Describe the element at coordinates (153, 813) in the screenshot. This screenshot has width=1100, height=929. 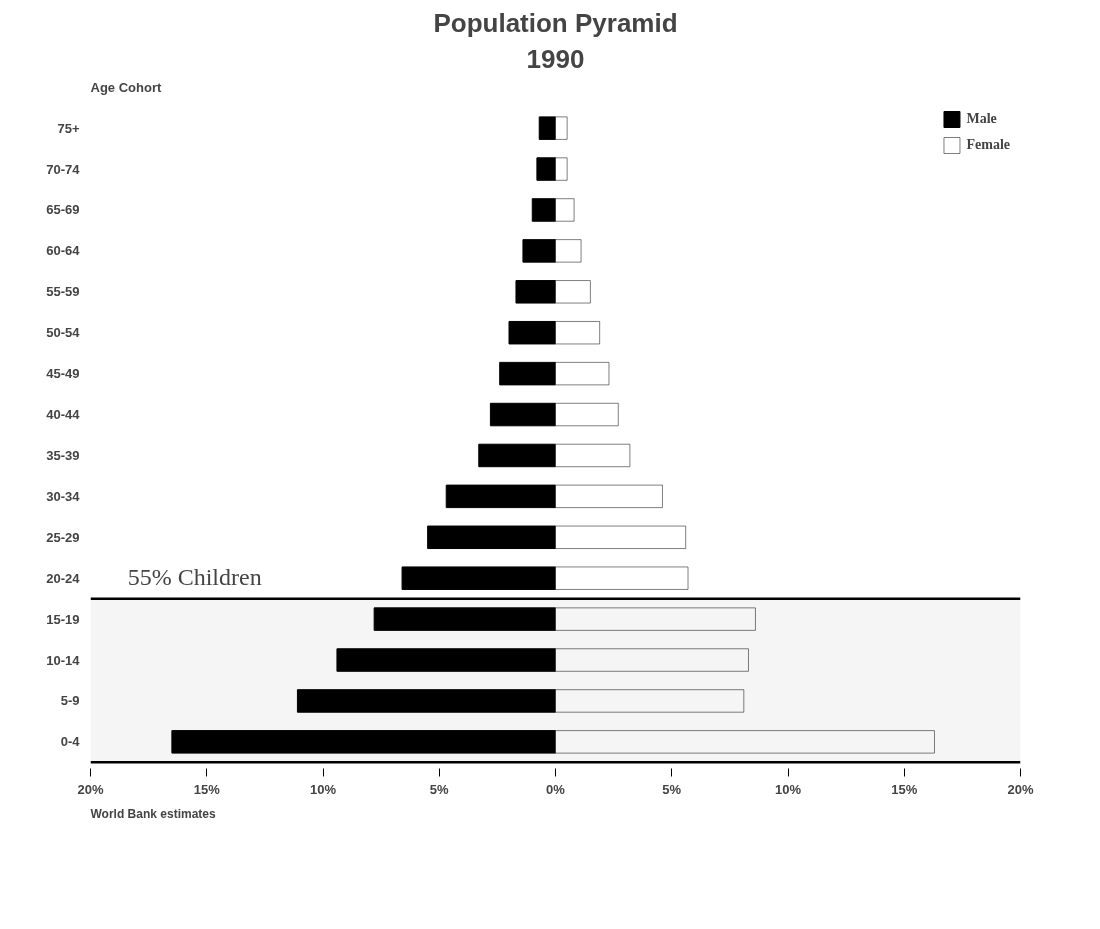
I see `text: World Bank estimates` at that location.